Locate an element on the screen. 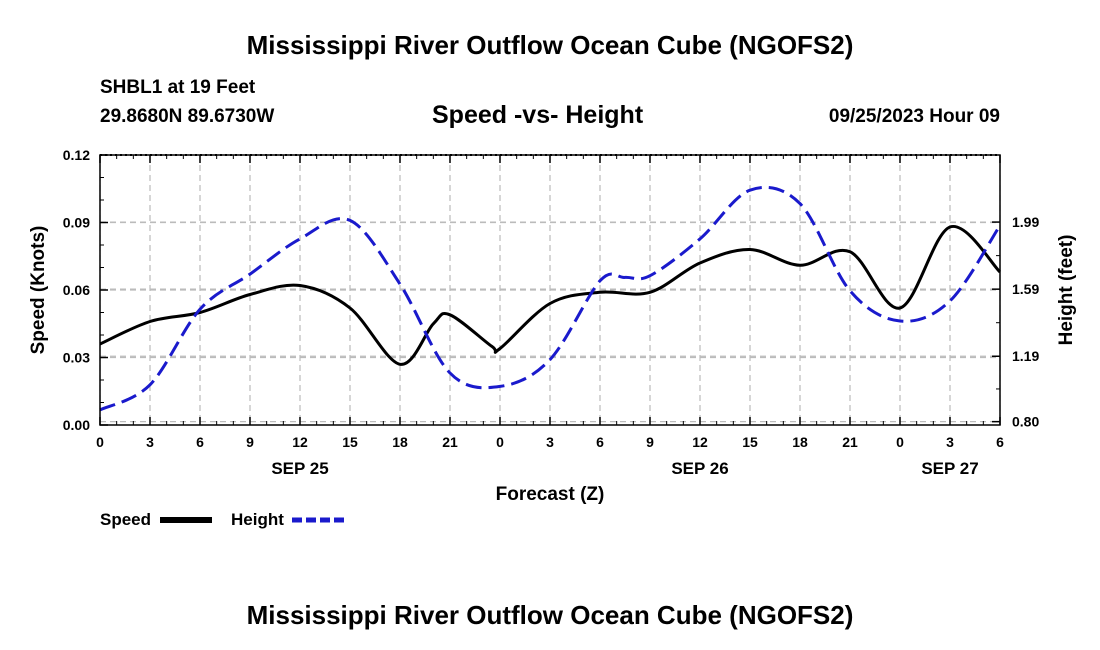 The width and height of the screenshot is (1100, 650). y2-tick-label: 0.80 is located at coordinates (1025, 422).